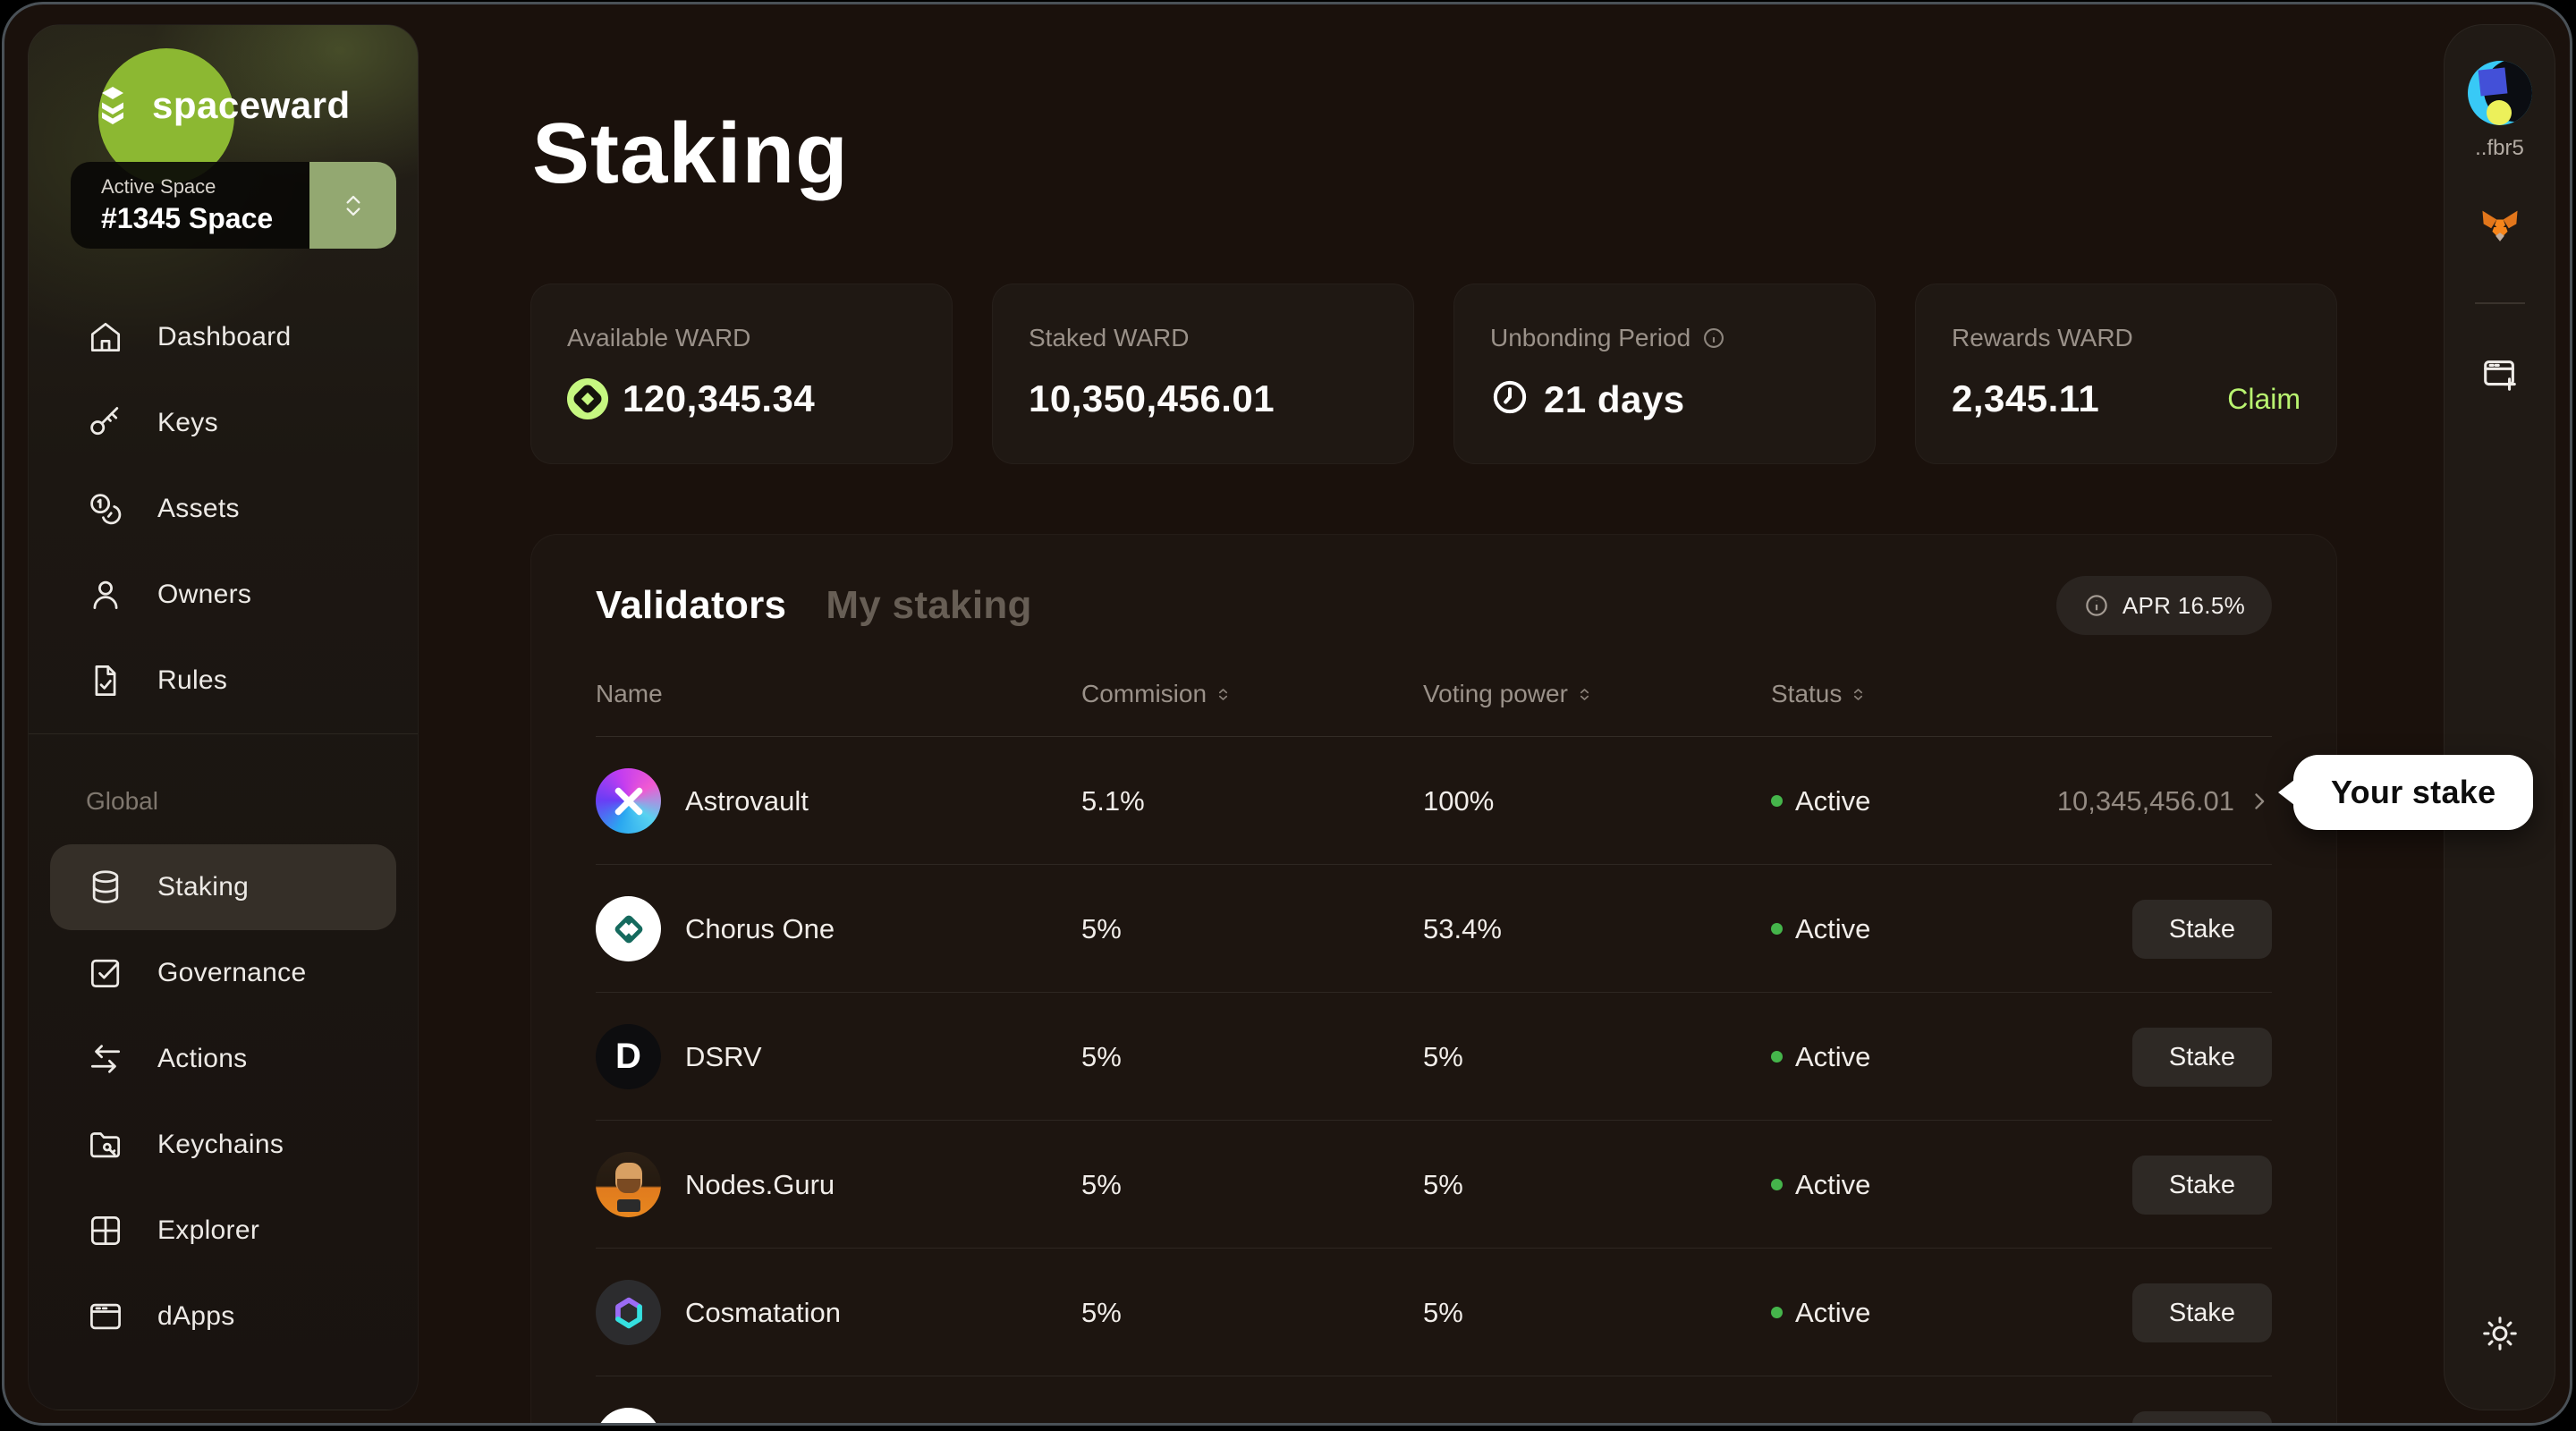  I want to click on sidebar-item-dashboard: Dashboard, so click(223, 337).